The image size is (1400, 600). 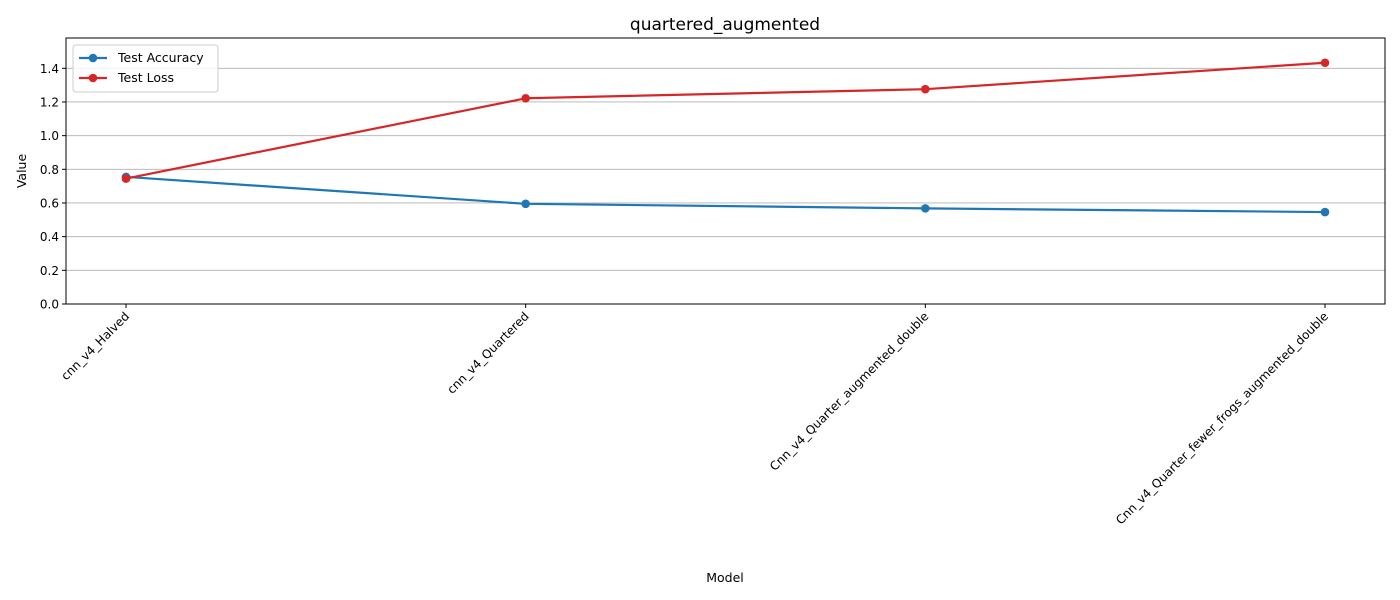 I want to click on chart-title: quartered_augmented, so click(x=725, y=25).